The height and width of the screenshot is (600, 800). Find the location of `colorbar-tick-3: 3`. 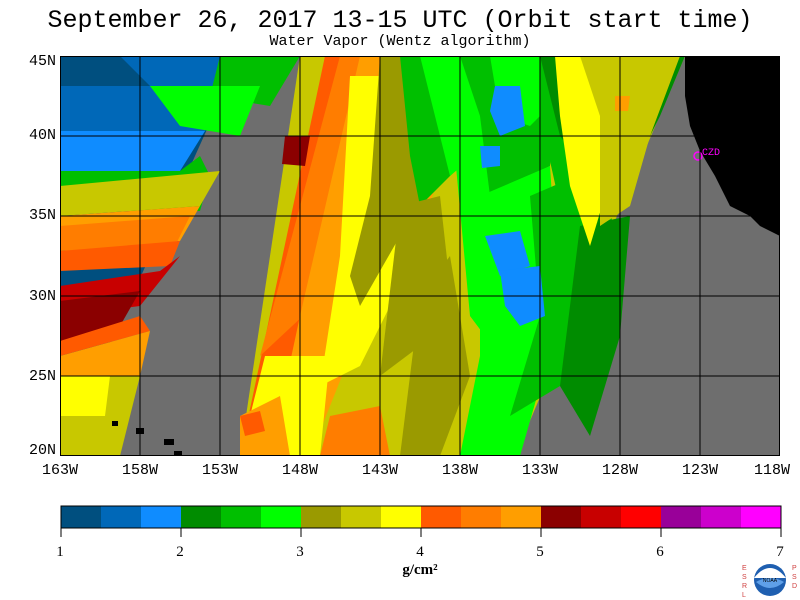

colorbar-tick-3: 3 is located at coordinates (300, 552).